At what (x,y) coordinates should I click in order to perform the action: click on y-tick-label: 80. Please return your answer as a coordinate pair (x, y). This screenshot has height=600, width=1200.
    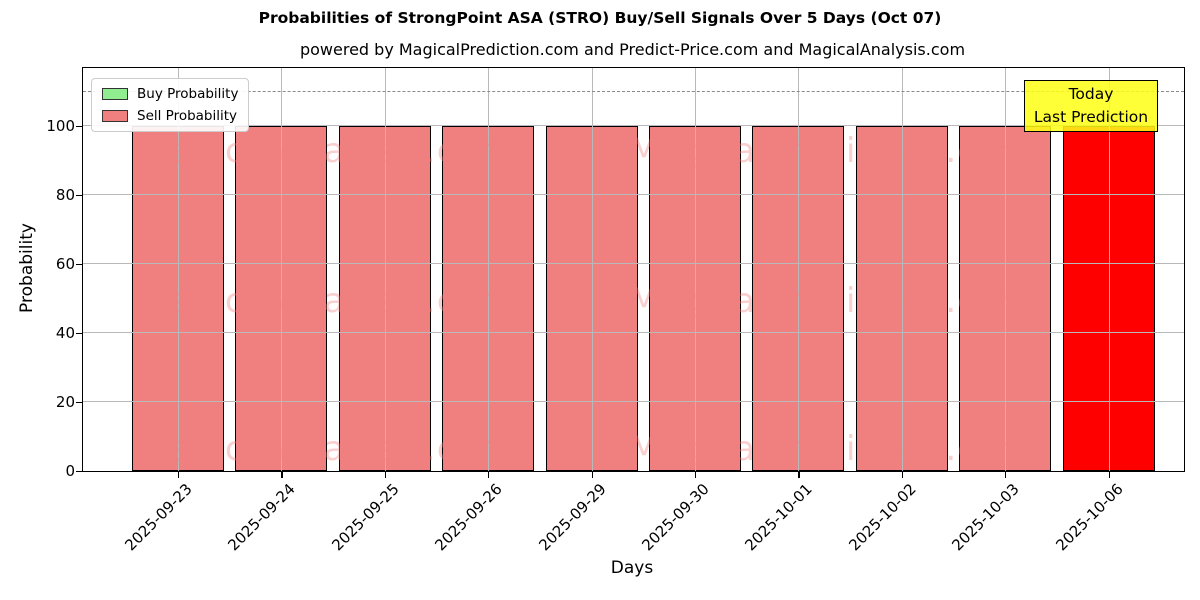
    Looking at the image, I should click on (65, 194).